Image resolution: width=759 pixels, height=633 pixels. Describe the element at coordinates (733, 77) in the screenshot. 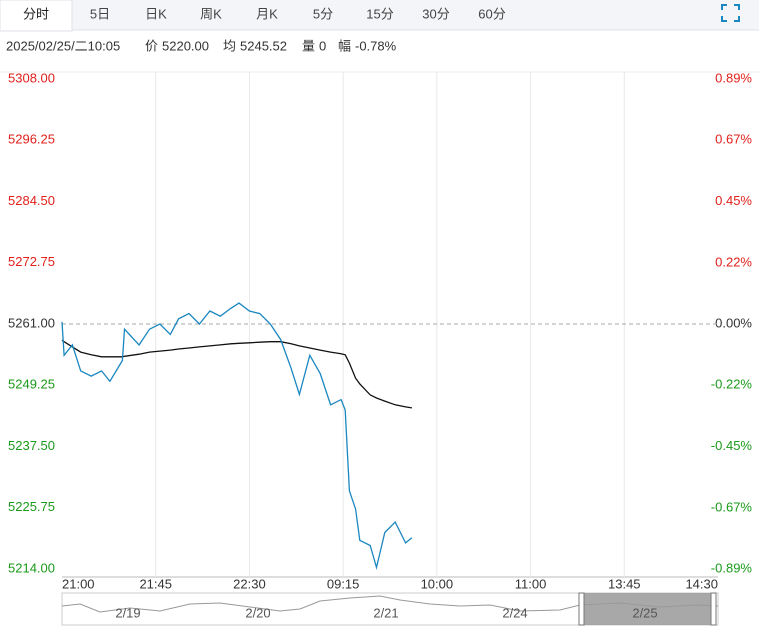

I see `y2-tick-label: 0.89%` at that location.